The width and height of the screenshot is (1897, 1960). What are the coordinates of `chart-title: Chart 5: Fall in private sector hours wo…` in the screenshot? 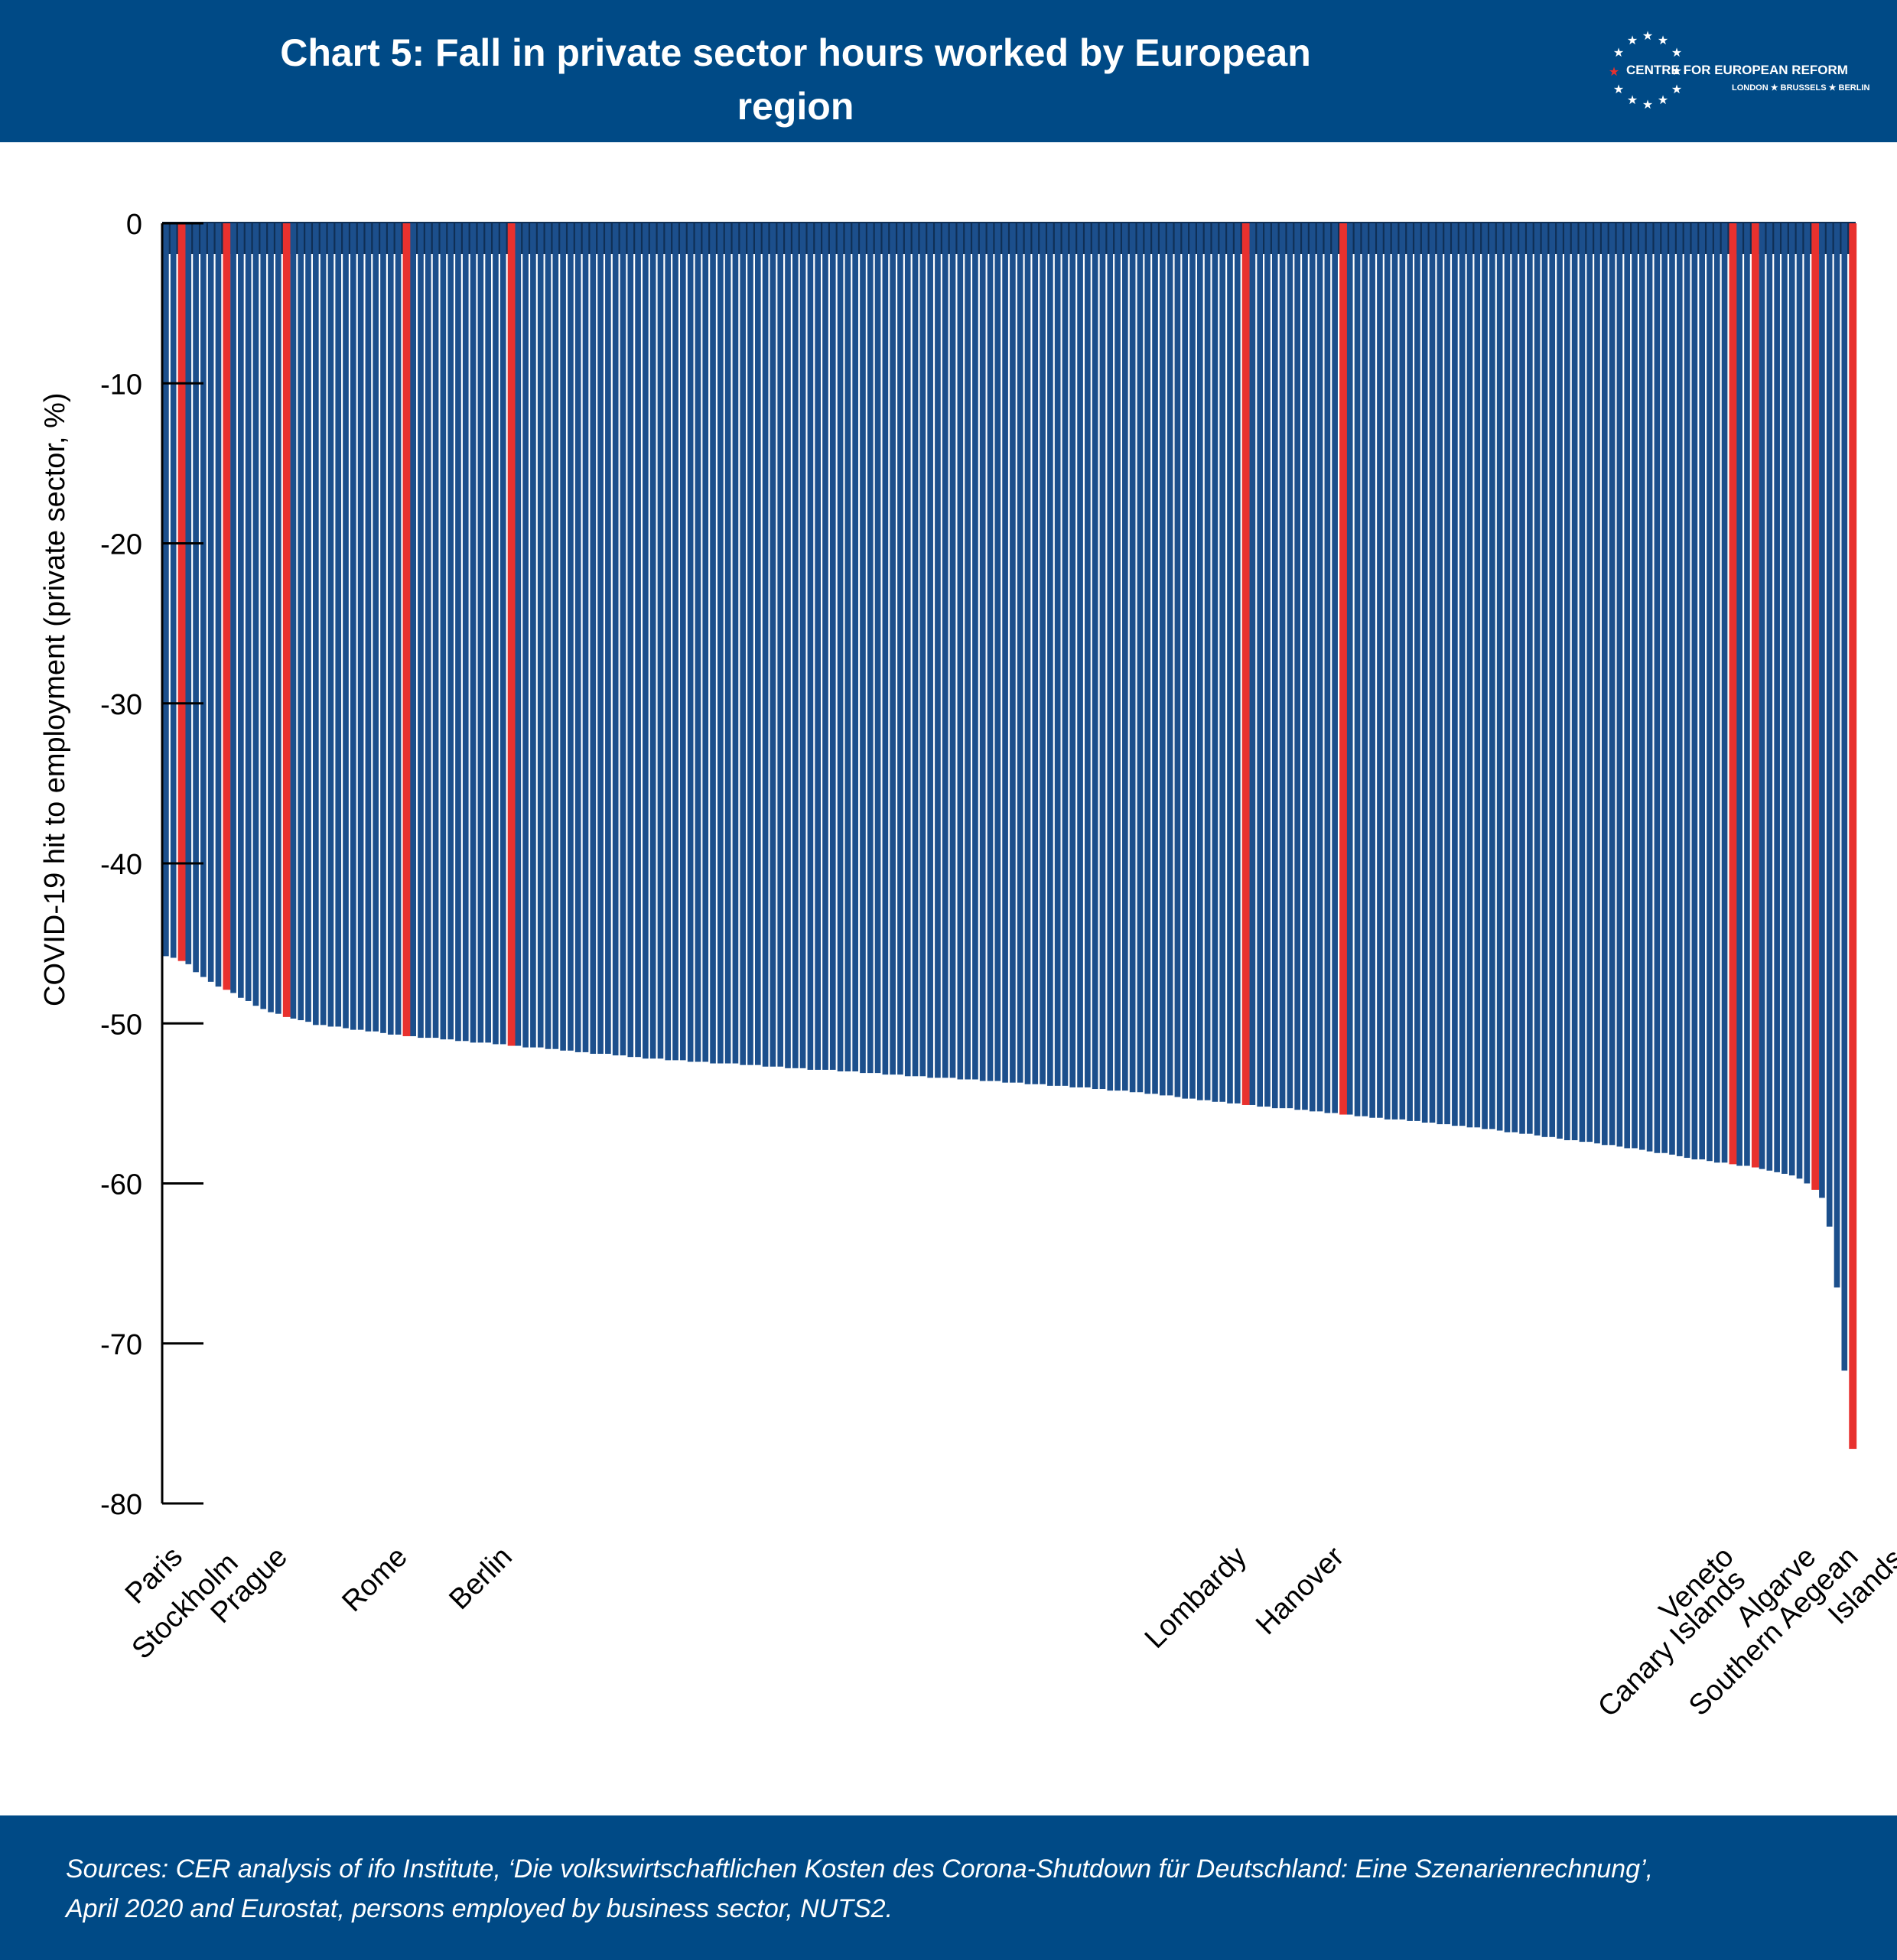 It's located at (795, 107).